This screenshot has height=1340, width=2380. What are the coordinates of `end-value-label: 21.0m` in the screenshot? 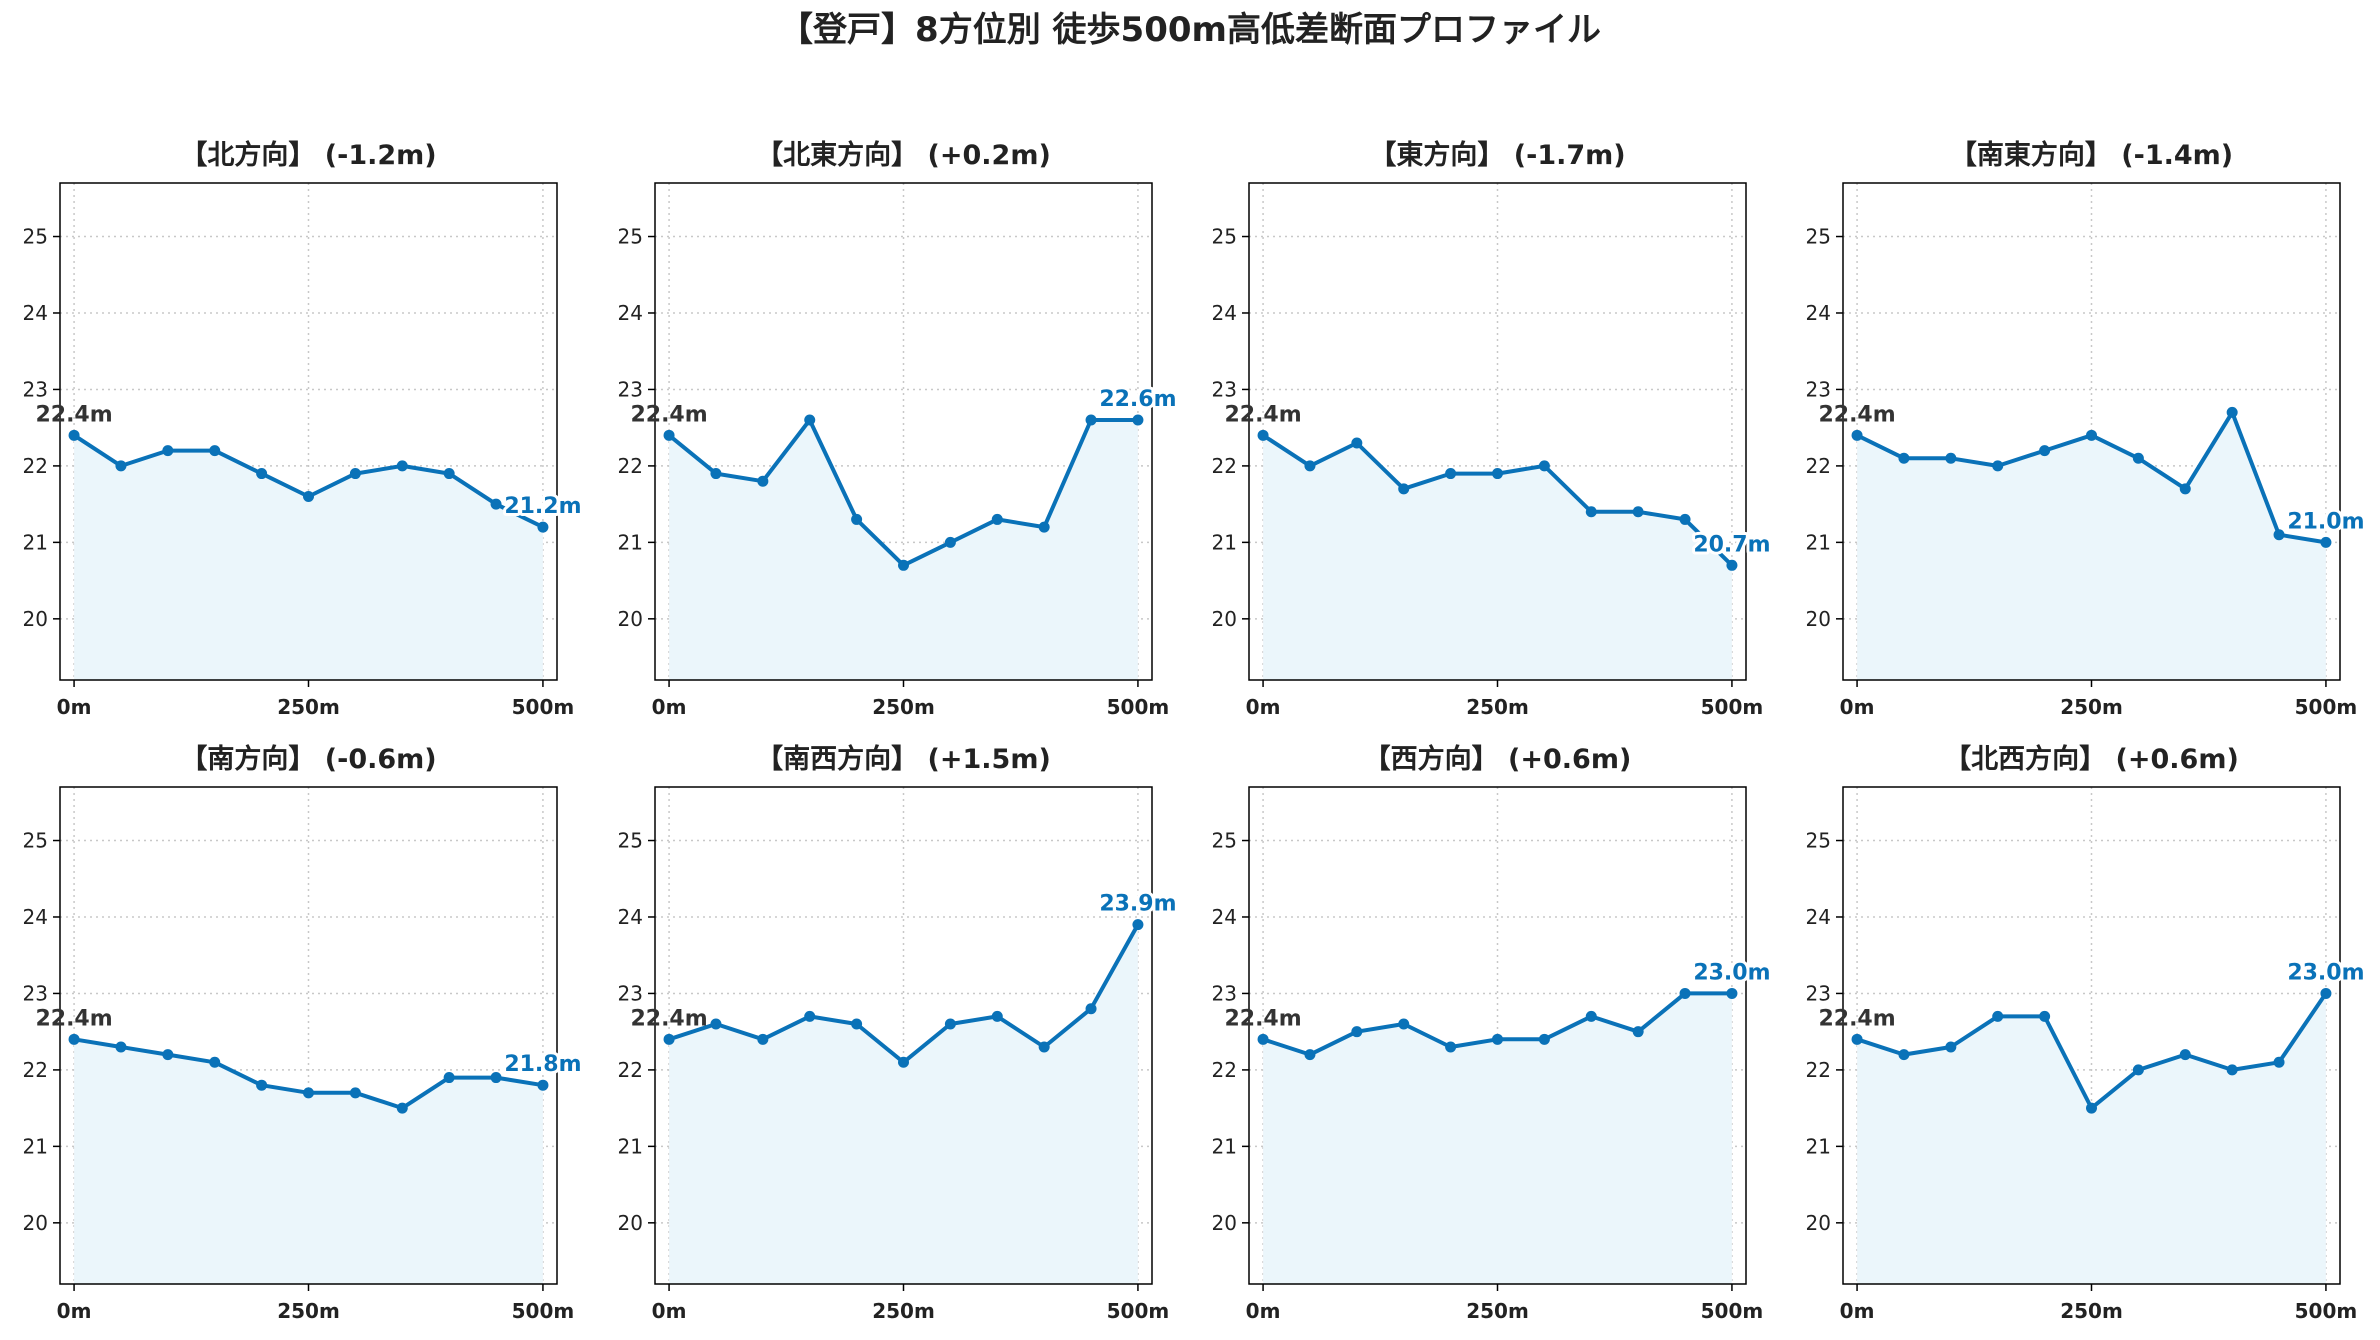 It's located at (2325, 521).